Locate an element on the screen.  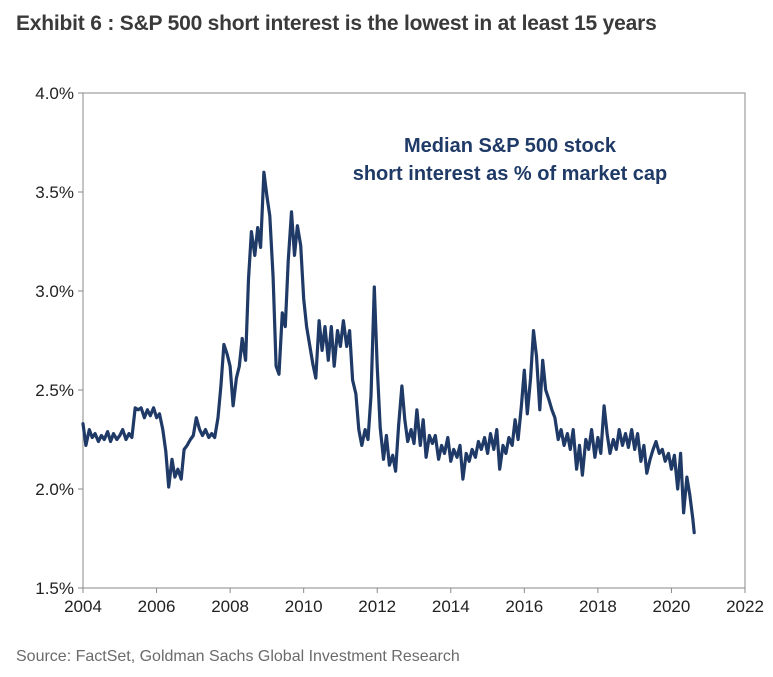
x-tick-label: 2018 is located at coordinates (598, 606).